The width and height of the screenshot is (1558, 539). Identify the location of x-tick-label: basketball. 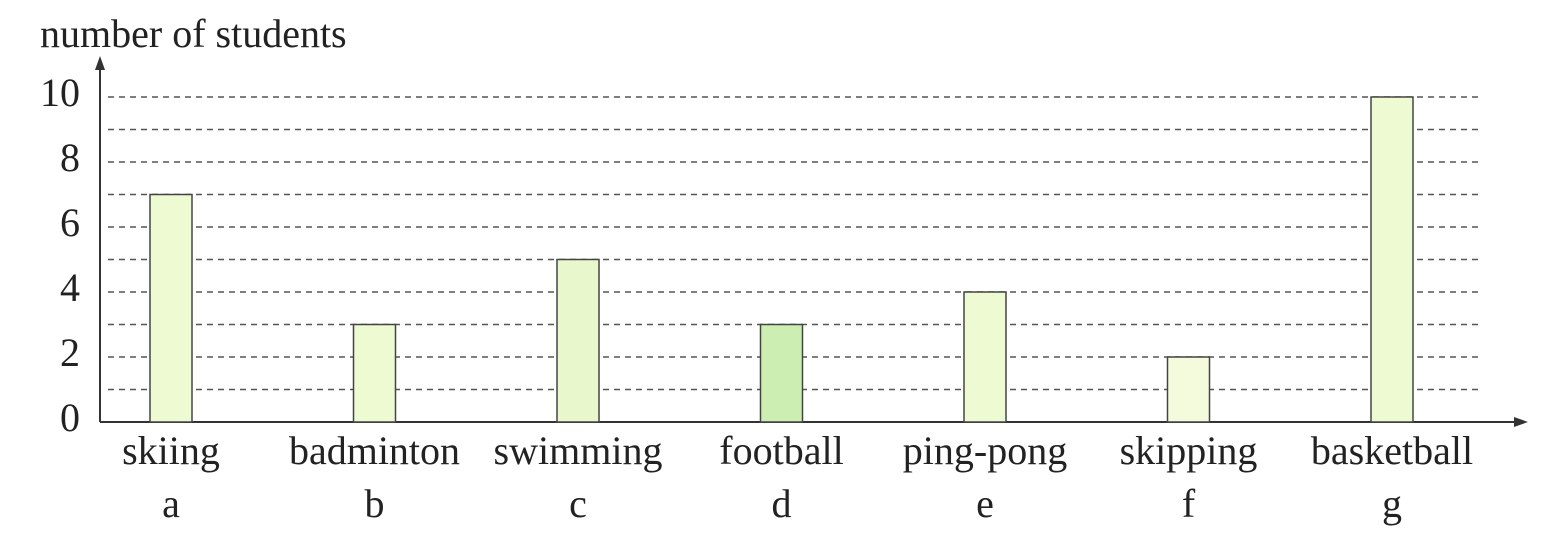
(1392, 450).